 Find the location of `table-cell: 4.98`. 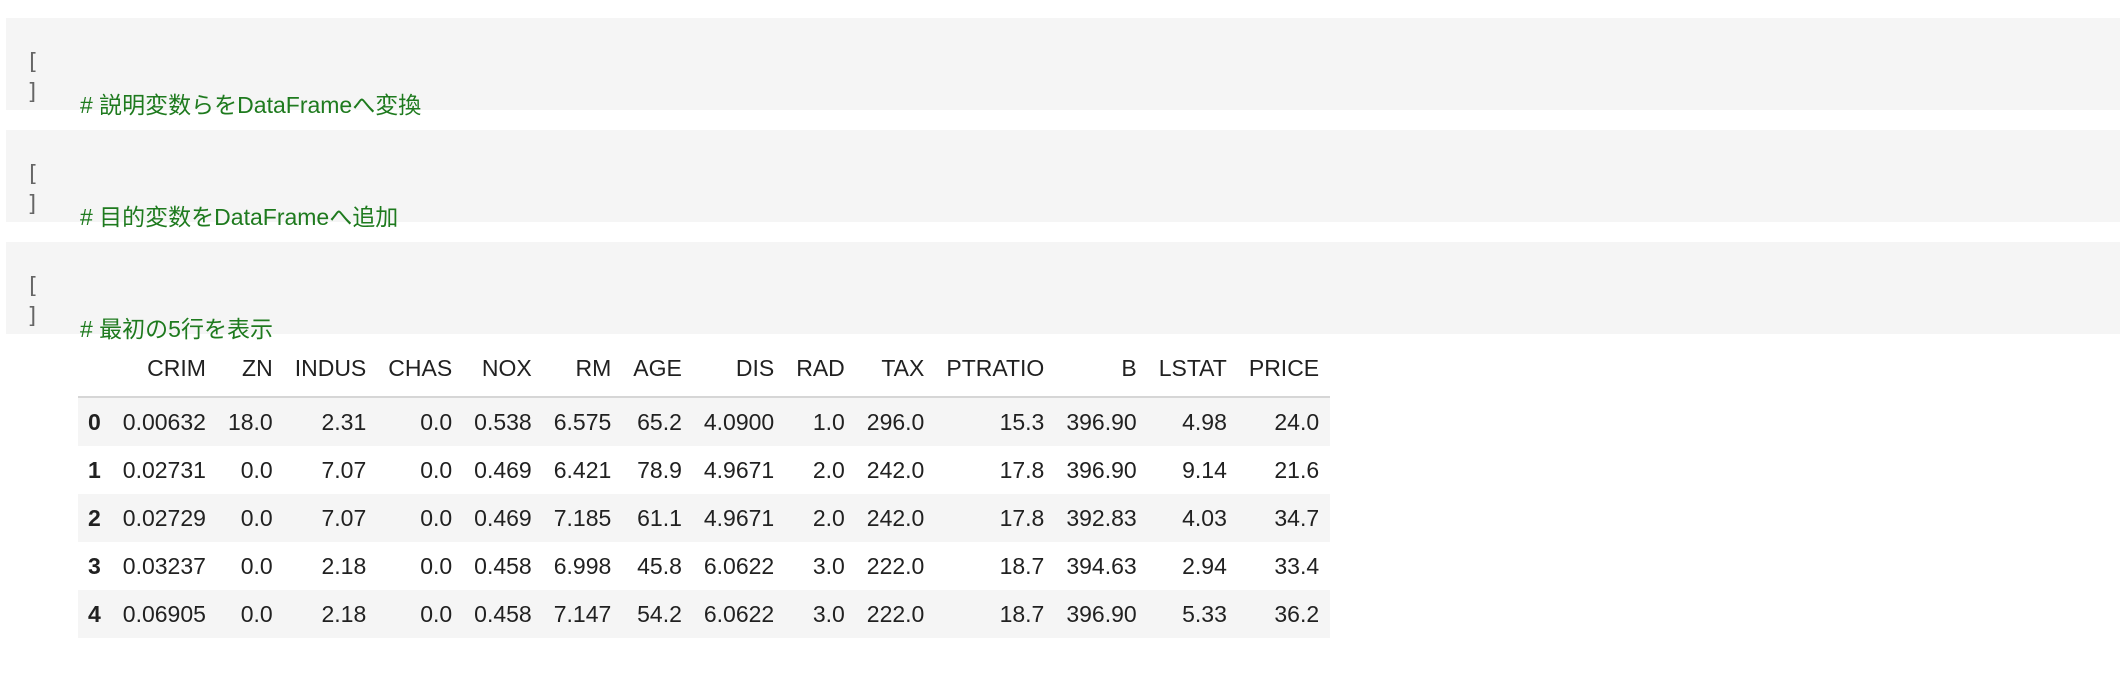

table-cell: 4.98 is located at coordinates (1204, 421).